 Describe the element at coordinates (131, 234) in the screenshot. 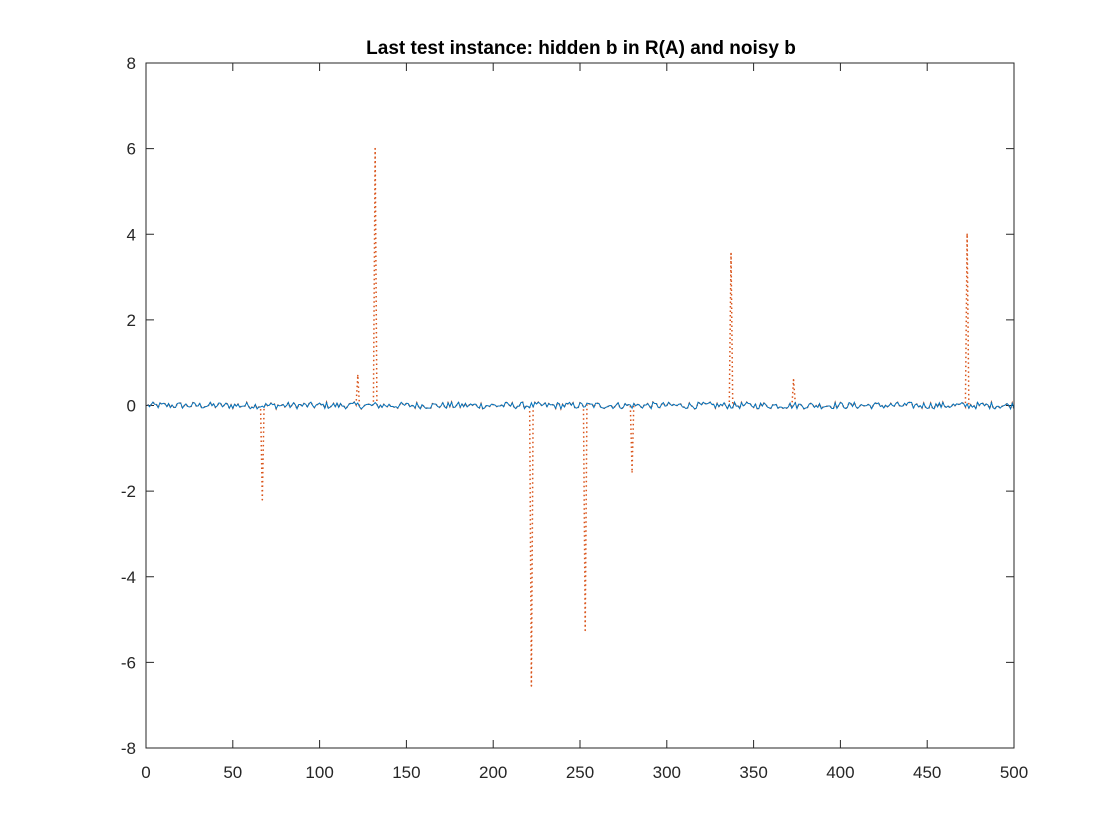

I see `y-tick-label: 4` at that location.